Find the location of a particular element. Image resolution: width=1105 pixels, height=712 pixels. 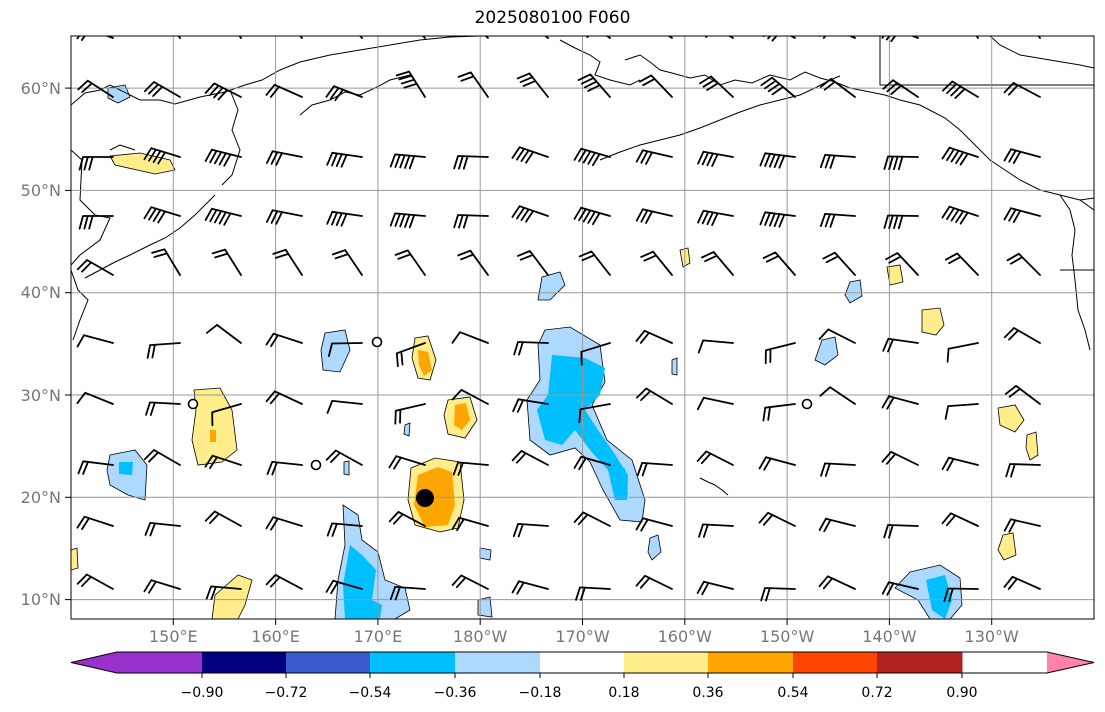

lat-label: 30°N is located at coordinates (41, 395).